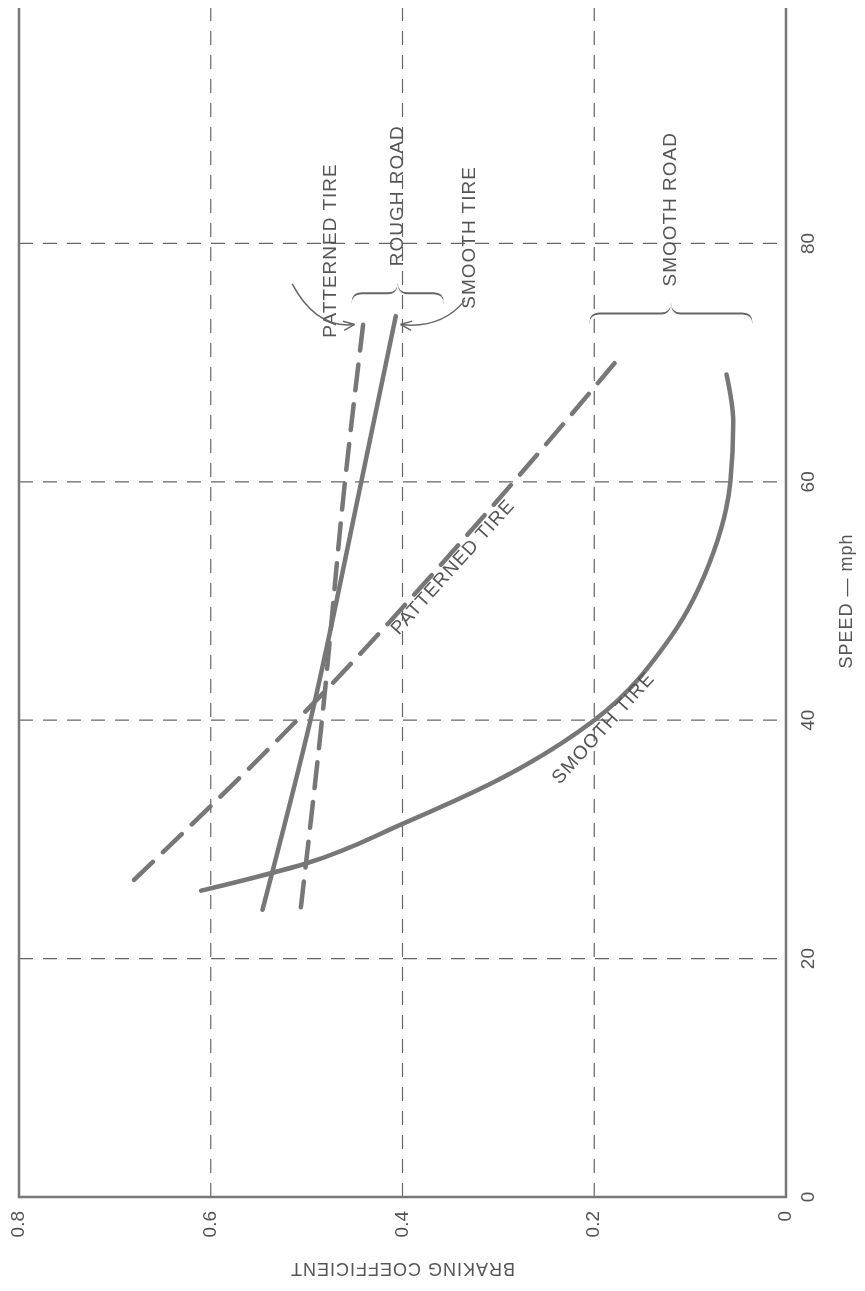  What do you see at coordinates (807, 482) in the screenshot?
I see `y-tick-label: 60` at bounding box center [807, 482].